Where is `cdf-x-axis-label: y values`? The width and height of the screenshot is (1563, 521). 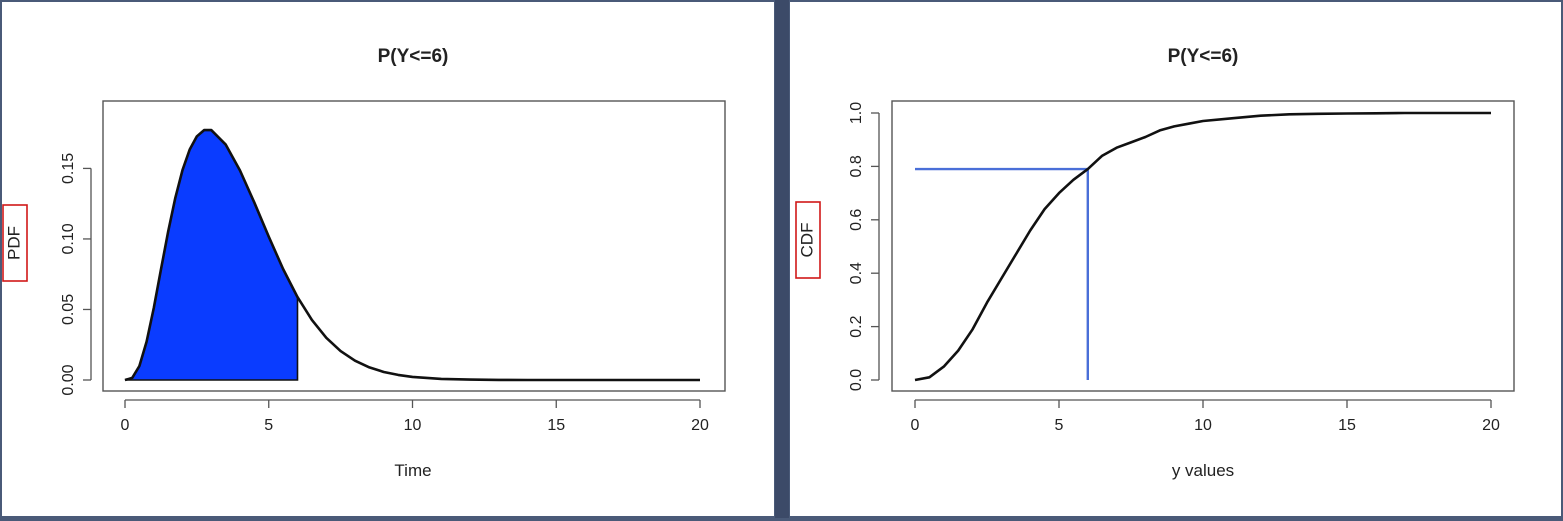
cdf-x-axis-label: y values is located at coordinates (1203, 470).